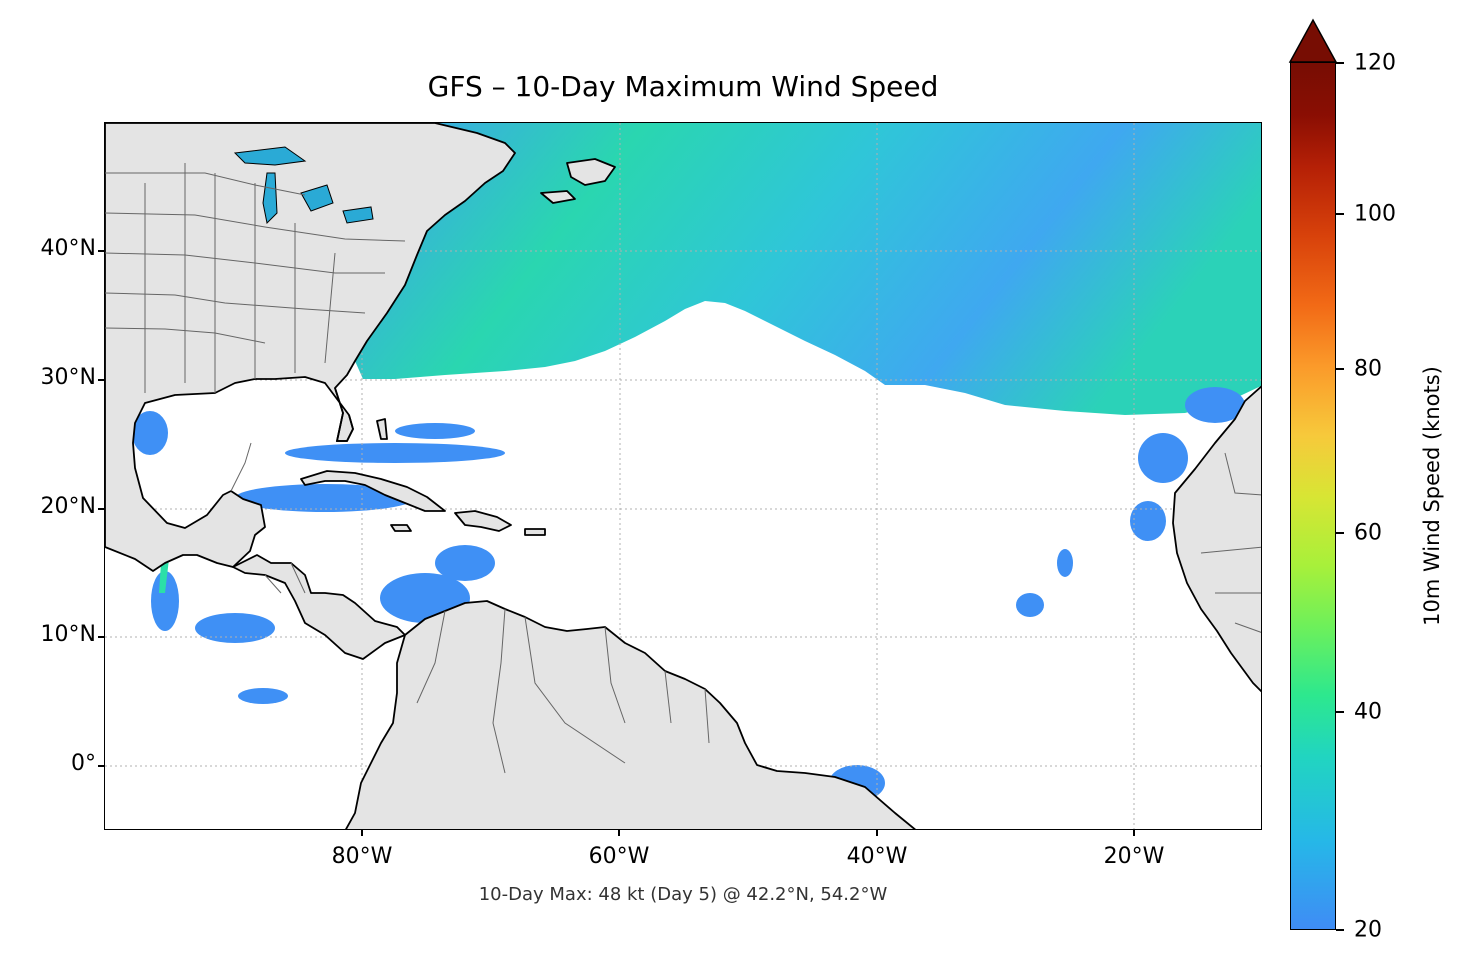  What do you see at coordinates (1375, 63) in the screenshot?
I see `colorbar-label-120: 120` at bounding box center [1375, 63].